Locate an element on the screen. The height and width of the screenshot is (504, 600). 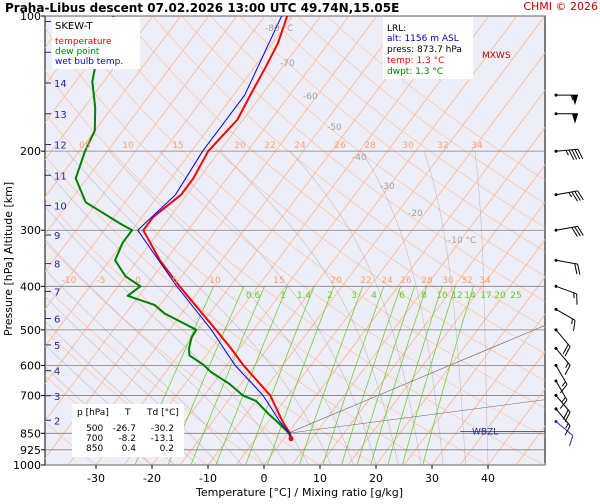
x-tick-label: -30 is located at coordinates (96, 478).